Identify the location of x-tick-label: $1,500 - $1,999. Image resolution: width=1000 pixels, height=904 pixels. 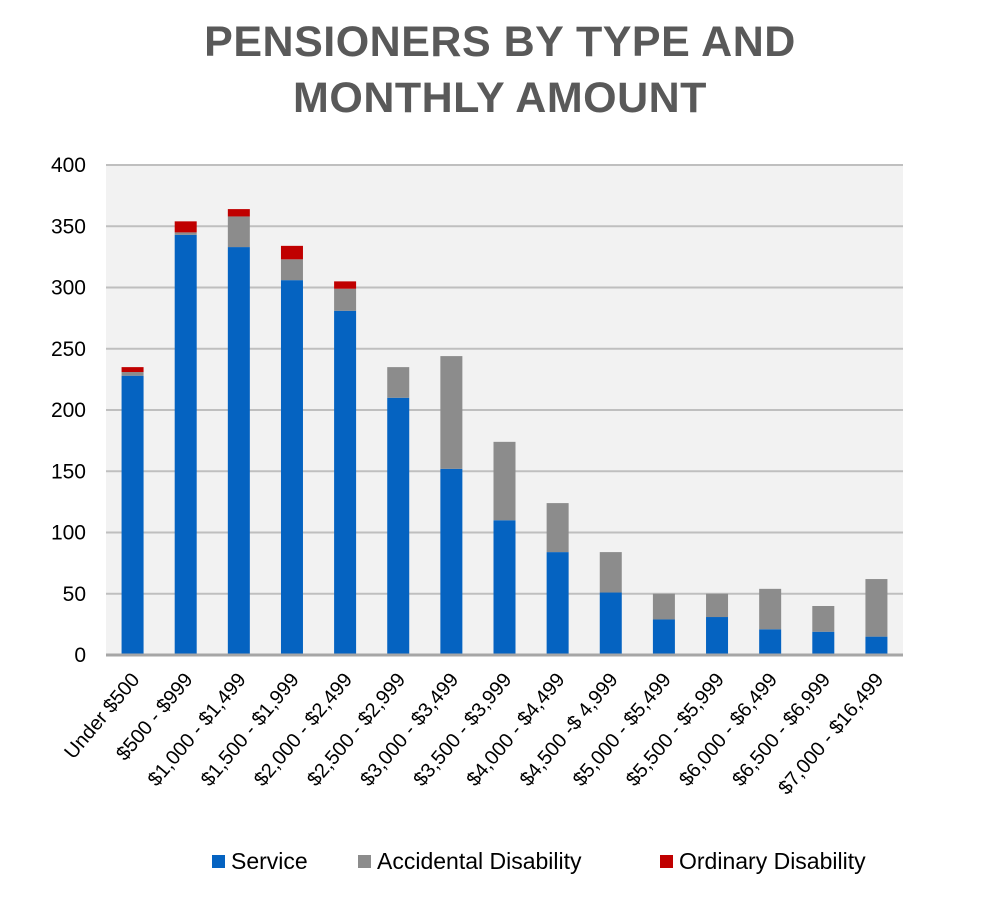
(250, 729).